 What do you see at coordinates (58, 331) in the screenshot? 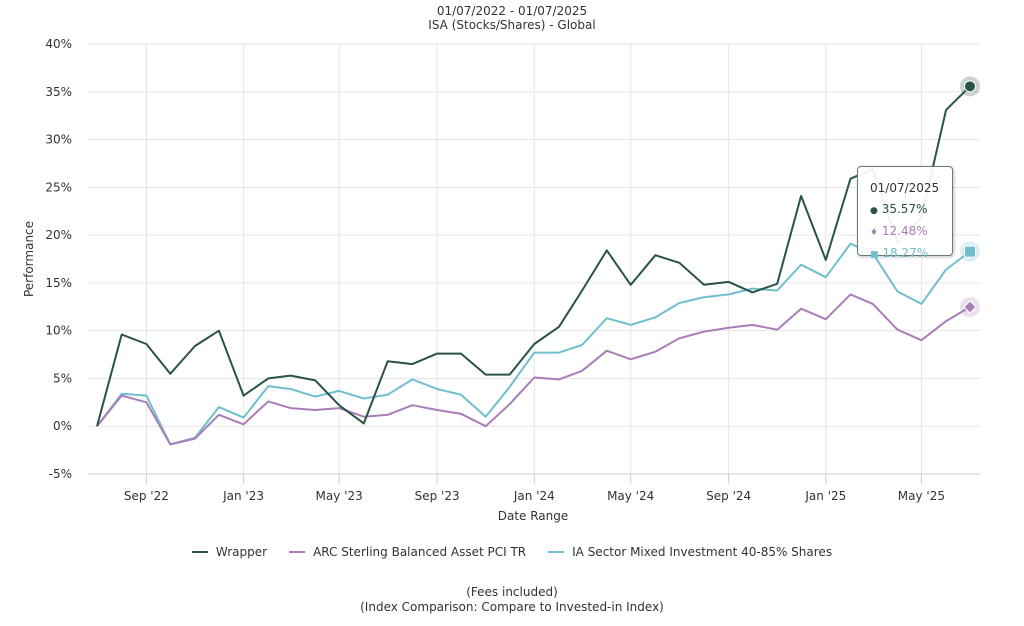
I see `y-tick-label: 10%` at bounding box center [58, 331].